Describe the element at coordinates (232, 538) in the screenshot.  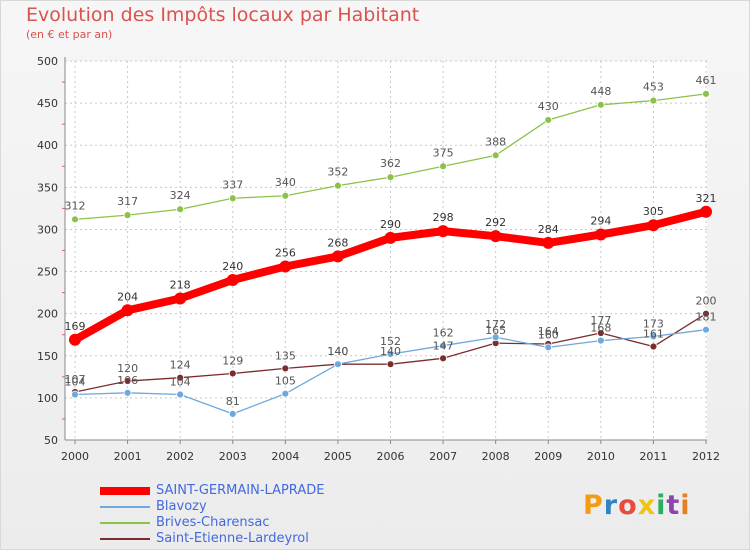
I see `legend-label: Saint-Etienne-Lardeyrol` at that location.